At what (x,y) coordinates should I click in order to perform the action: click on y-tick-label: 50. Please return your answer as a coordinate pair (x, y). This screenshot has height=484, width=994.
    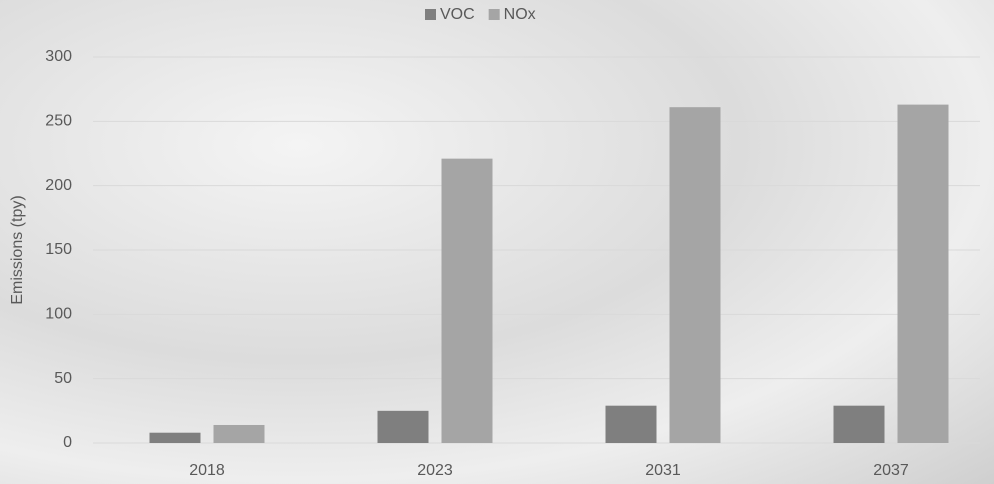
    Looking at the image, I should click on (63, 378).